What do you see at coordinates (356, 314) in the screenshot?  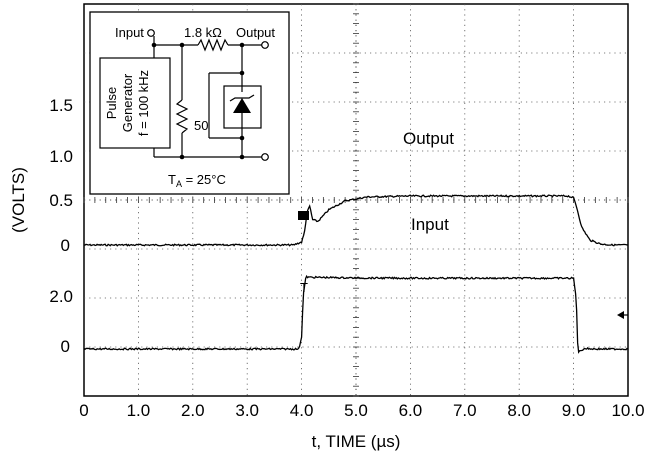 I see `input-trace` at bounding box center [356, 314].